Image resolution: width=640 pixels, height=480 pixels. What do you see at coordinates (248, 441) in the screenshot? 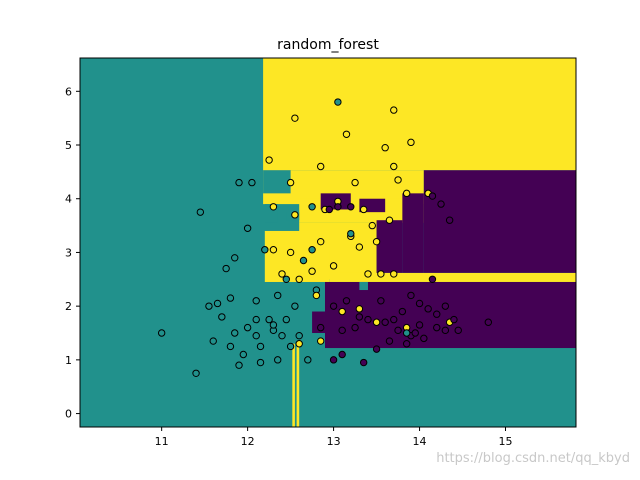
I see `x-tick-label: 12` at bounding box center [248, 441].